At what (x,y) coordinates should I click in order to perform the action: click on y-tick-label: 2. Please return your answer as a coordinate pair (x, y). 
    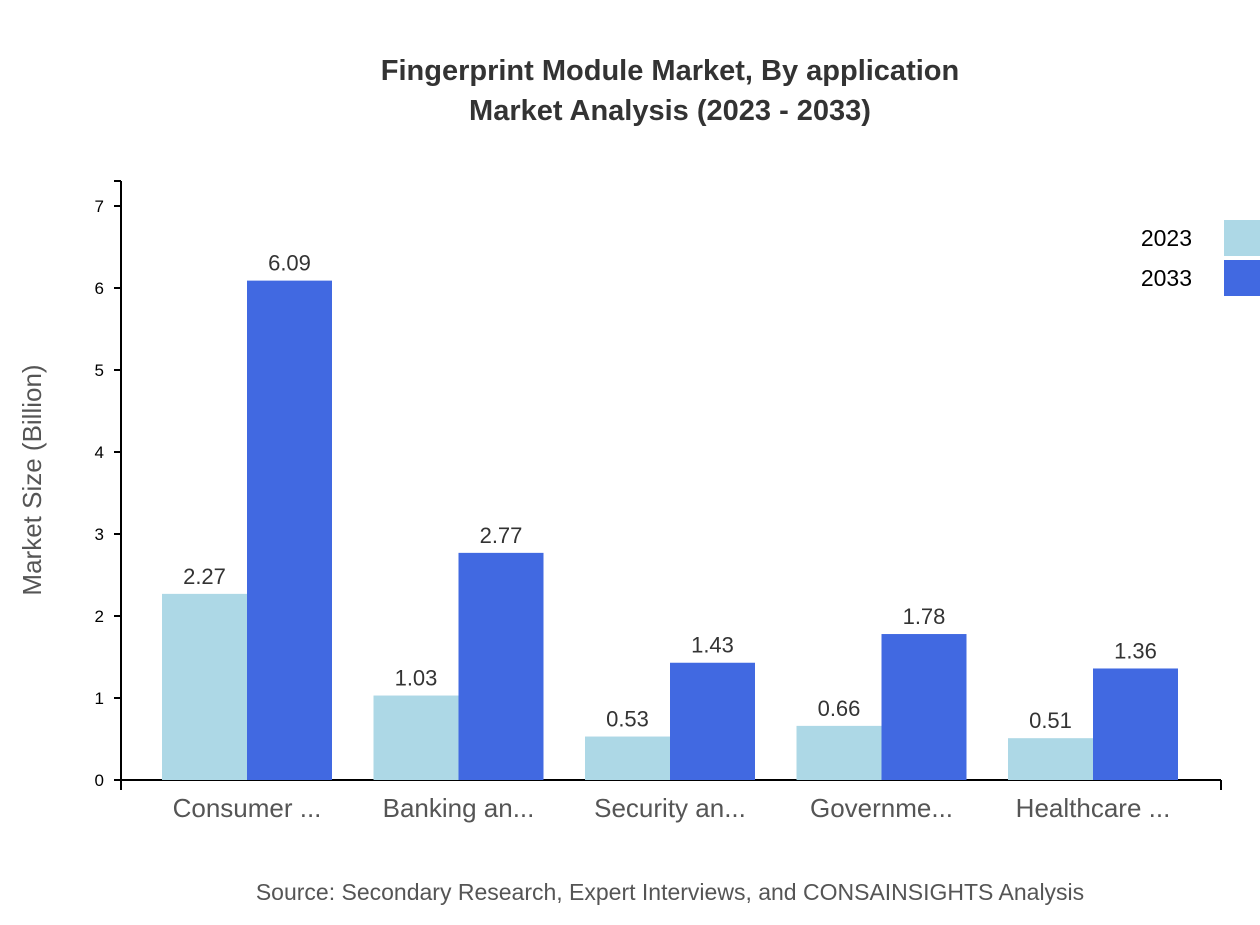
    Looking at the image, I should click on (99, 616).